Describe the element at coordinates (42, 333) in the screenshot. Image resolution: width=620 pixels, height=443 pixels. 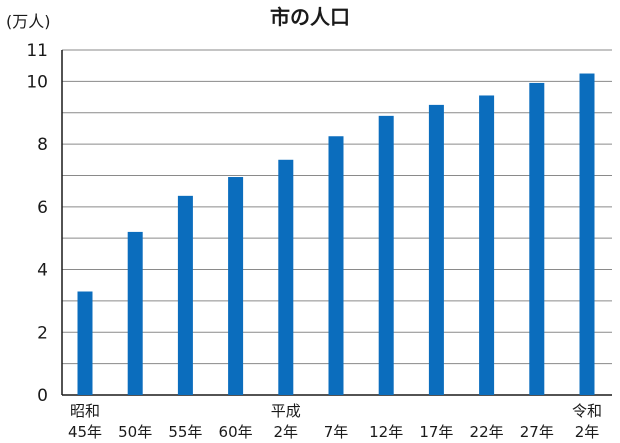
I see `y-tick-label: 2` at that location.